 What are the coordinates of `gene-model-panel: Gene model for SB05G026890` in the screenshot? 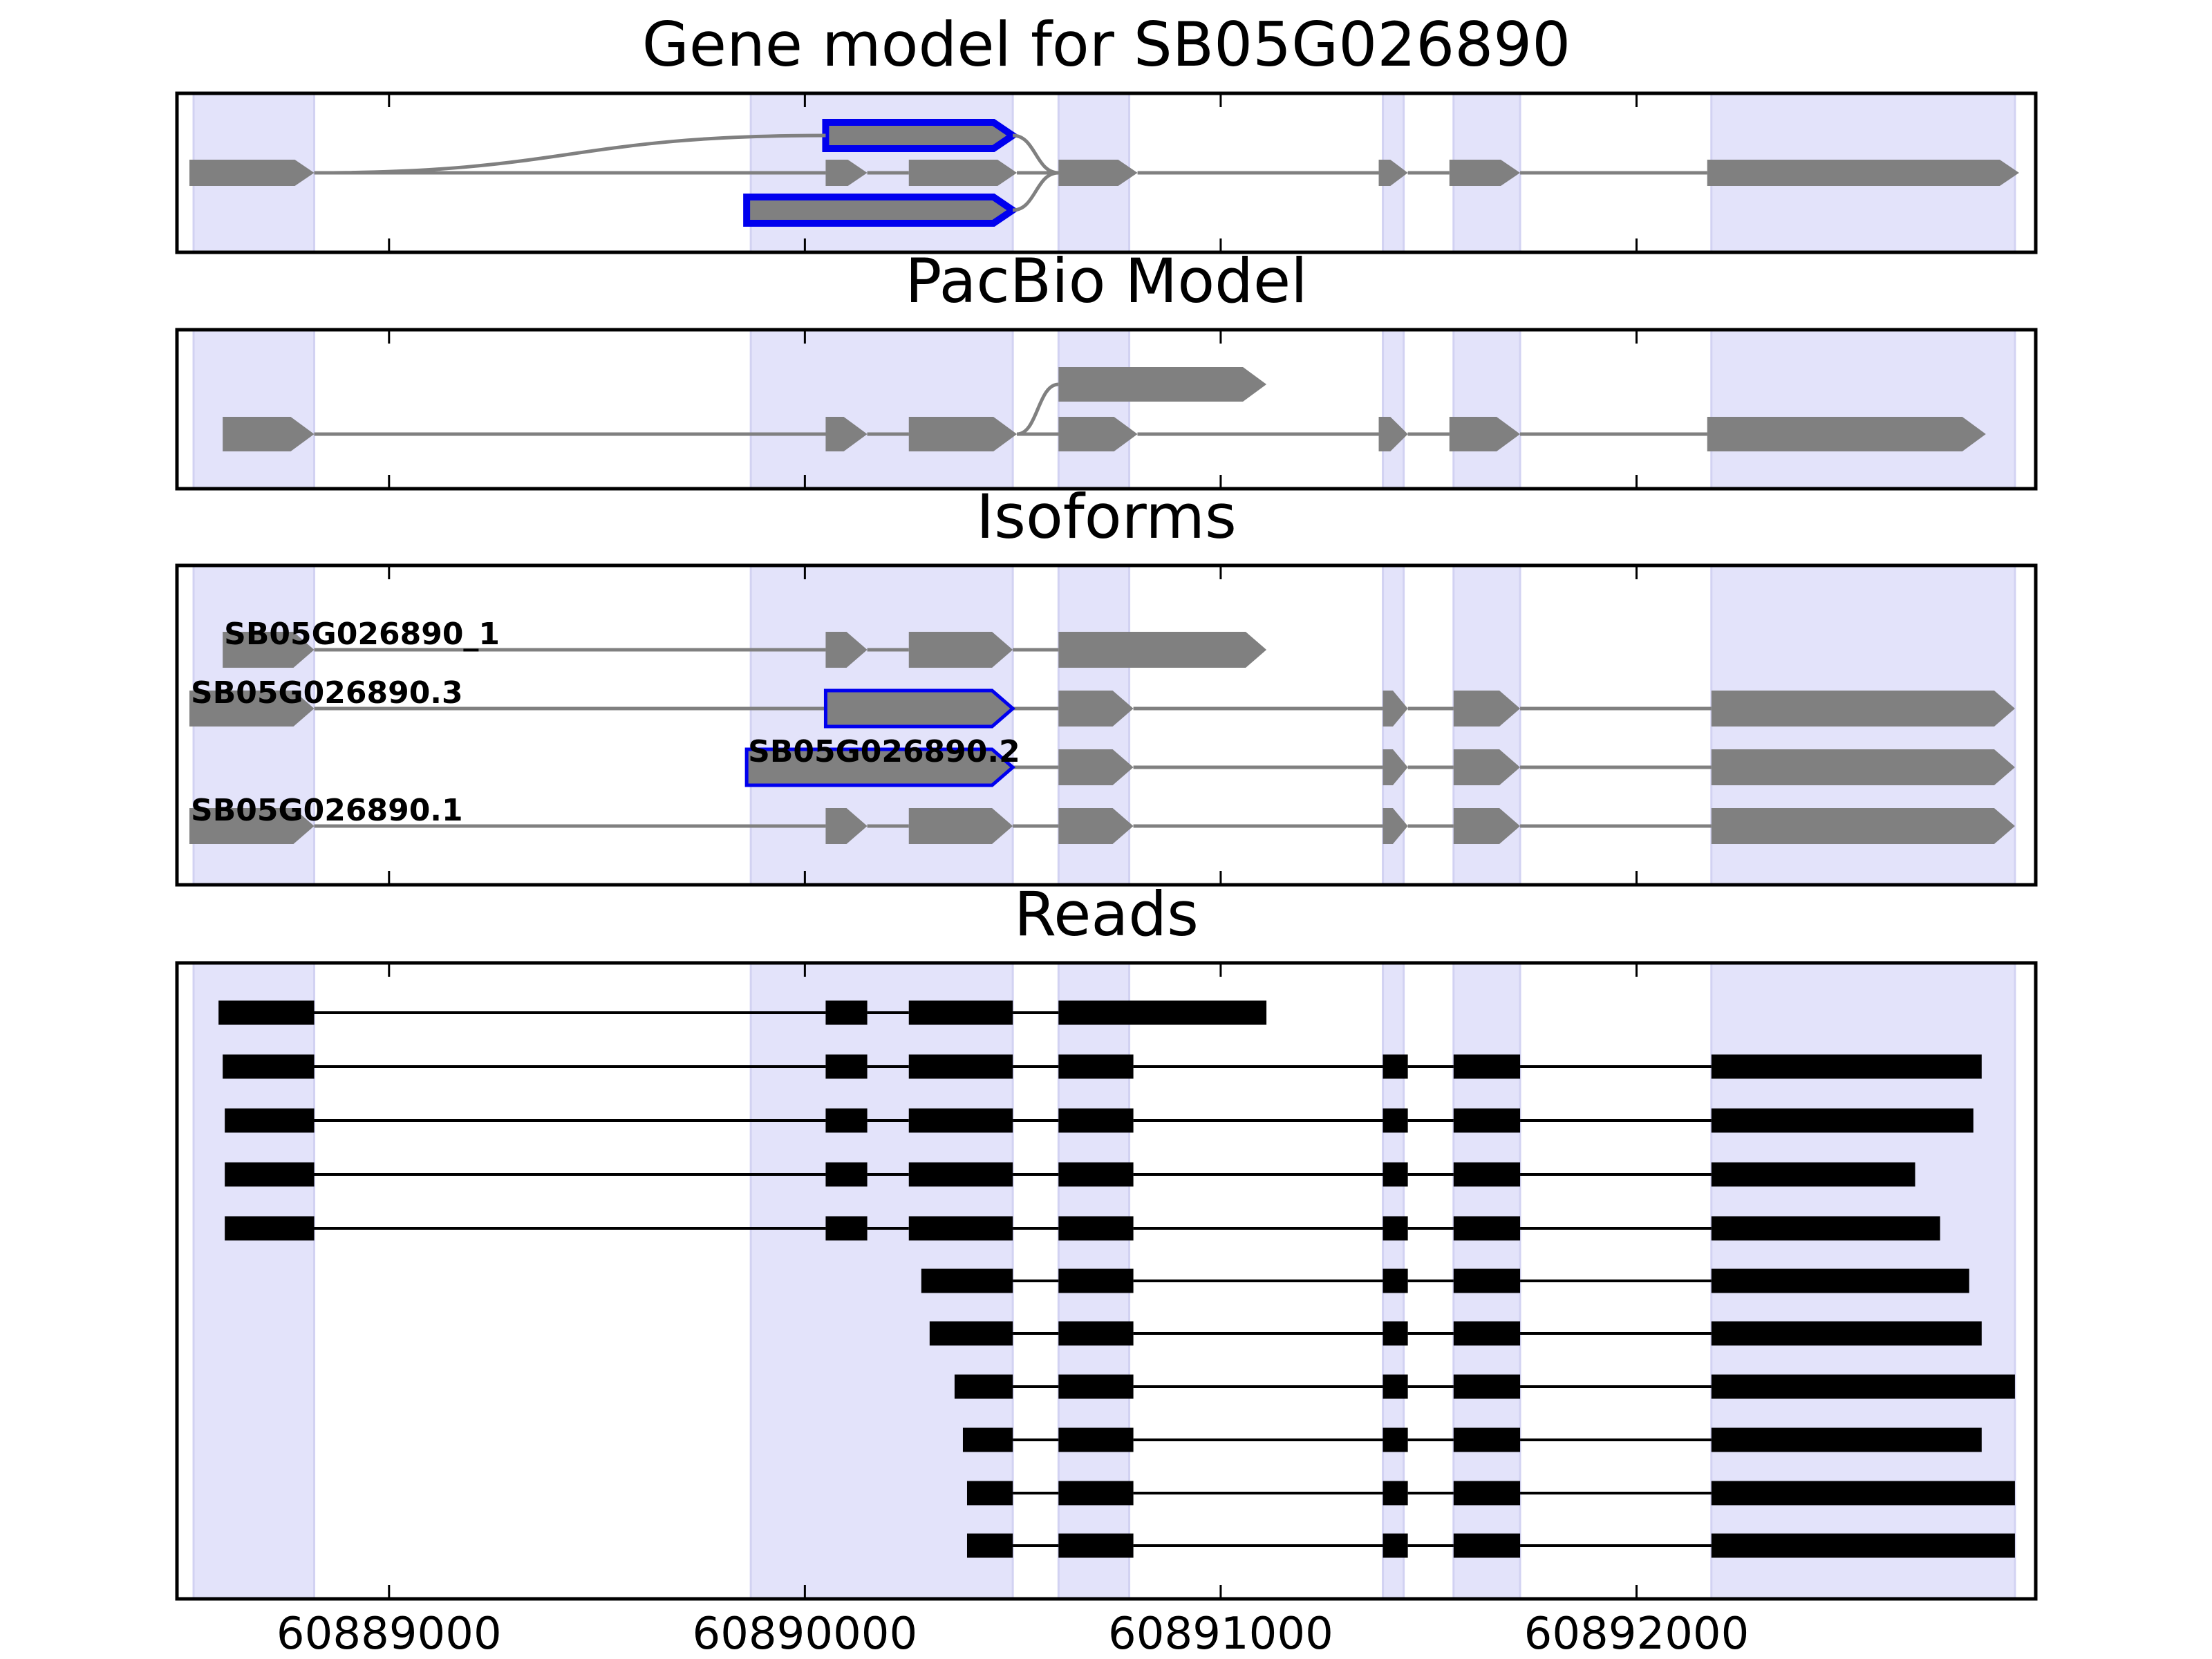 It's located at (1106, 131).